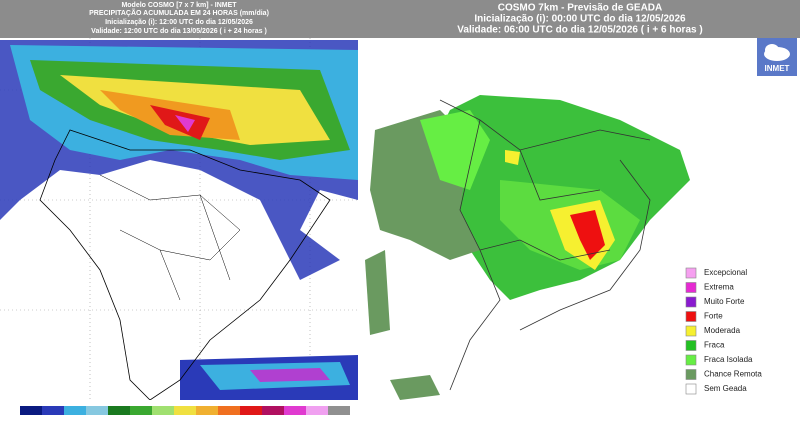 The image size is (800, 428). I want to click on legend-label: Muito Forte, so click(724, 301).